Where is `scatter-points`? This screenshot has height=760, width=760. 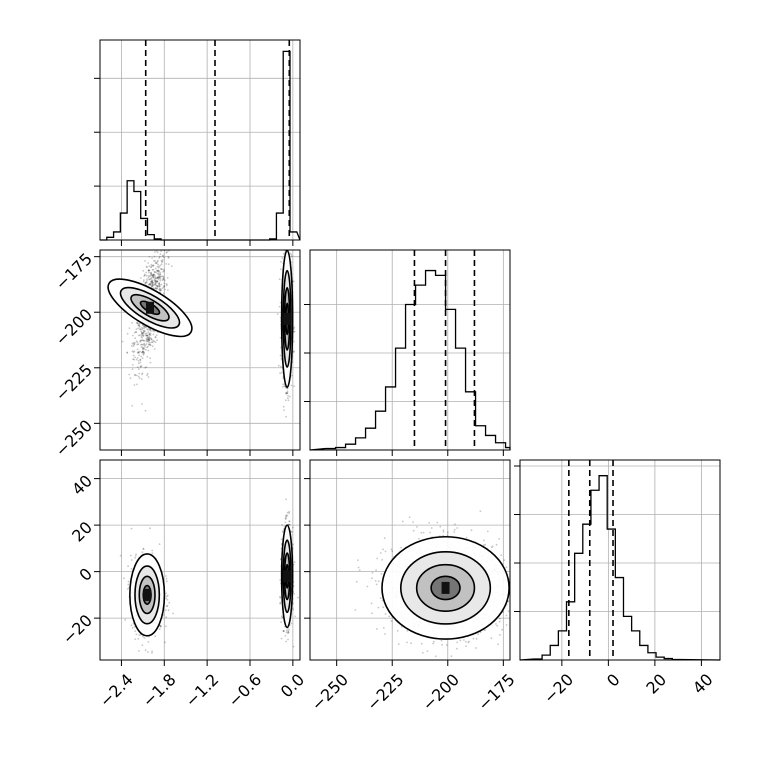
scatter-points is located at coordinates (208, 333).